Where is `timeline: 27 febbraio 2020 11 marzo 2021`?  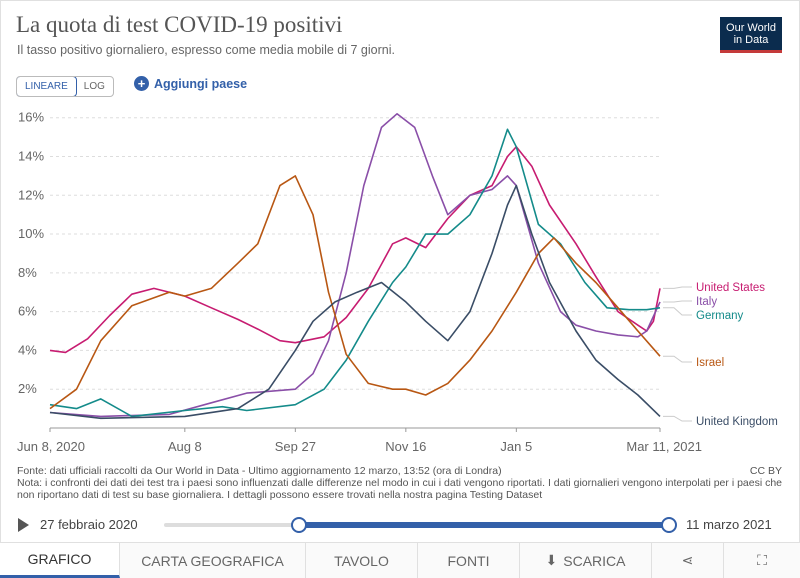 timeline: 27 febbraio 2020 11 marzo 2021 is located at coordinates (401, 525).